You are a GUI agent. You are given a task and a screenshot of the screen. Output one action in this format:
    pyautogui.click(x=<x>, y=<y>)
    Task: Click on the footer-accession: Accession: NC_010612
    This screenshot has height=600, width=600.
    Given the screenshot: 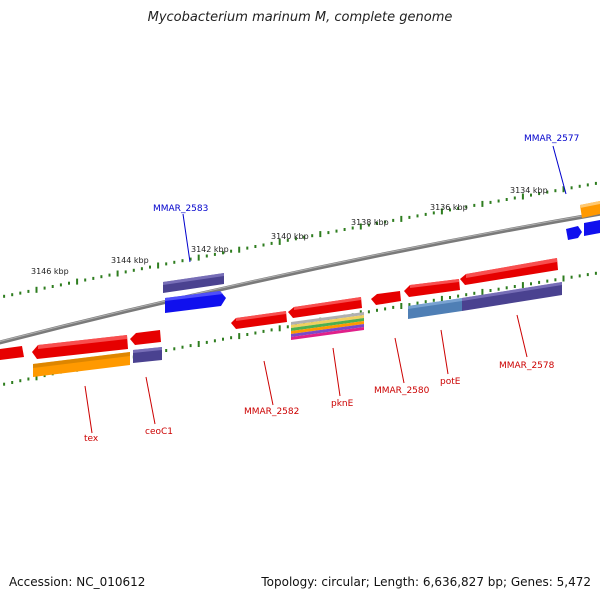 What is the action you would take?
    pyautogui.click(x=77, y=582)
    